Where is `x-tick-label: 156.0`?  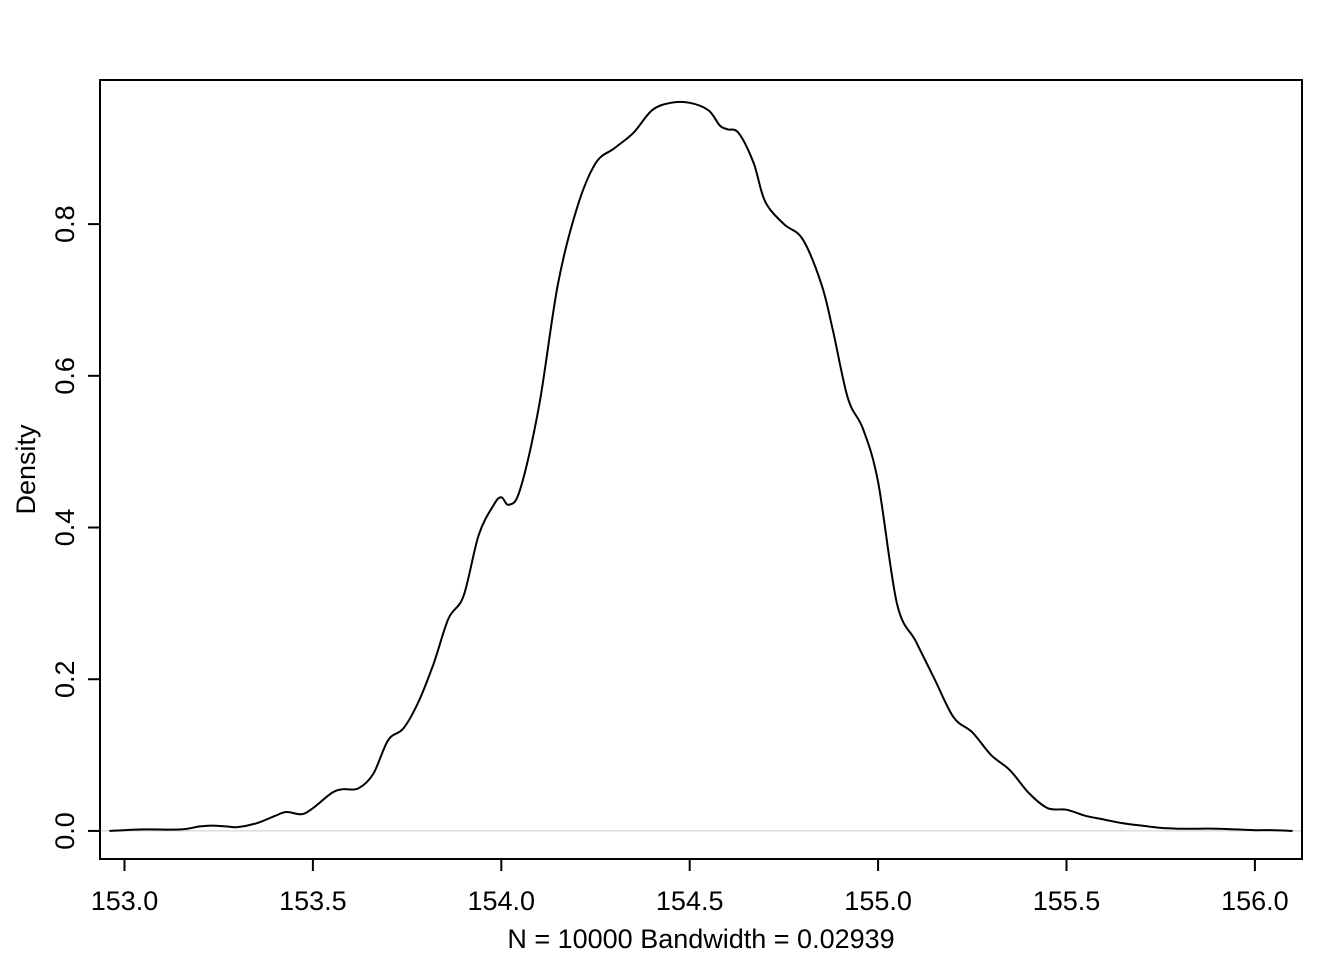
x-tick-label: 156.0 is located at coordinates (1255, 901).